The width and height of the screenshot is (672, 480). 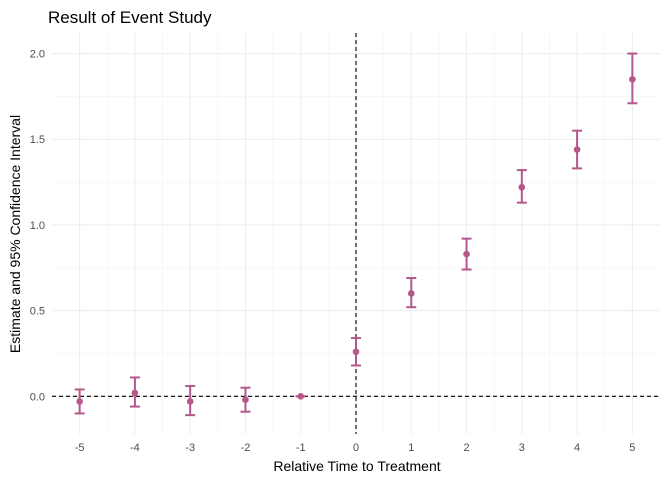 I want to click on x-tick-label: 5, so click(x=632, y=448).